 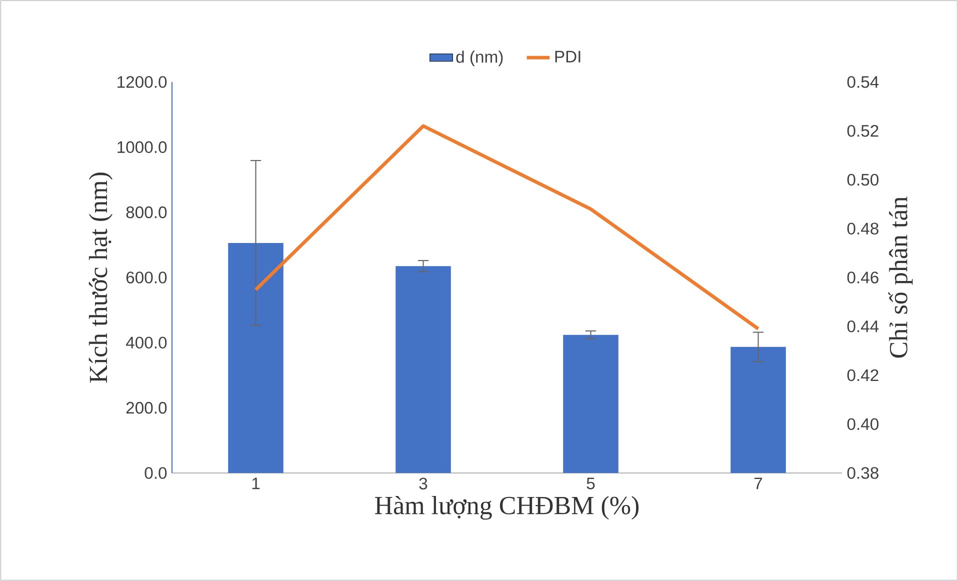 What do you see at coordinates (142, 82) in the screenshot?
I see `y-tick-label: 1200.0` at bounding box center [142, 82].